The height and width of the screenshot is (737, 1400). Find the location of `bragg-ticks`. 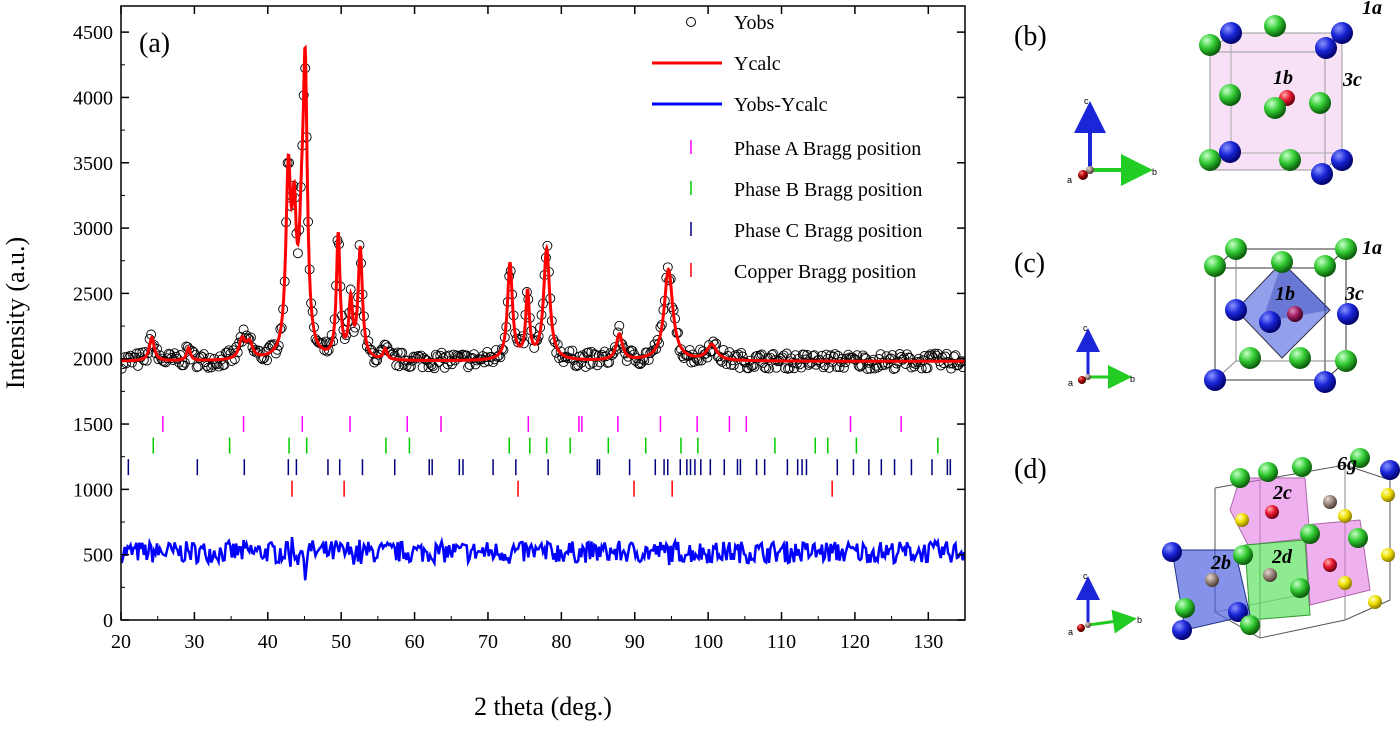

bragg-ticks is located at coordinates (539, 456).